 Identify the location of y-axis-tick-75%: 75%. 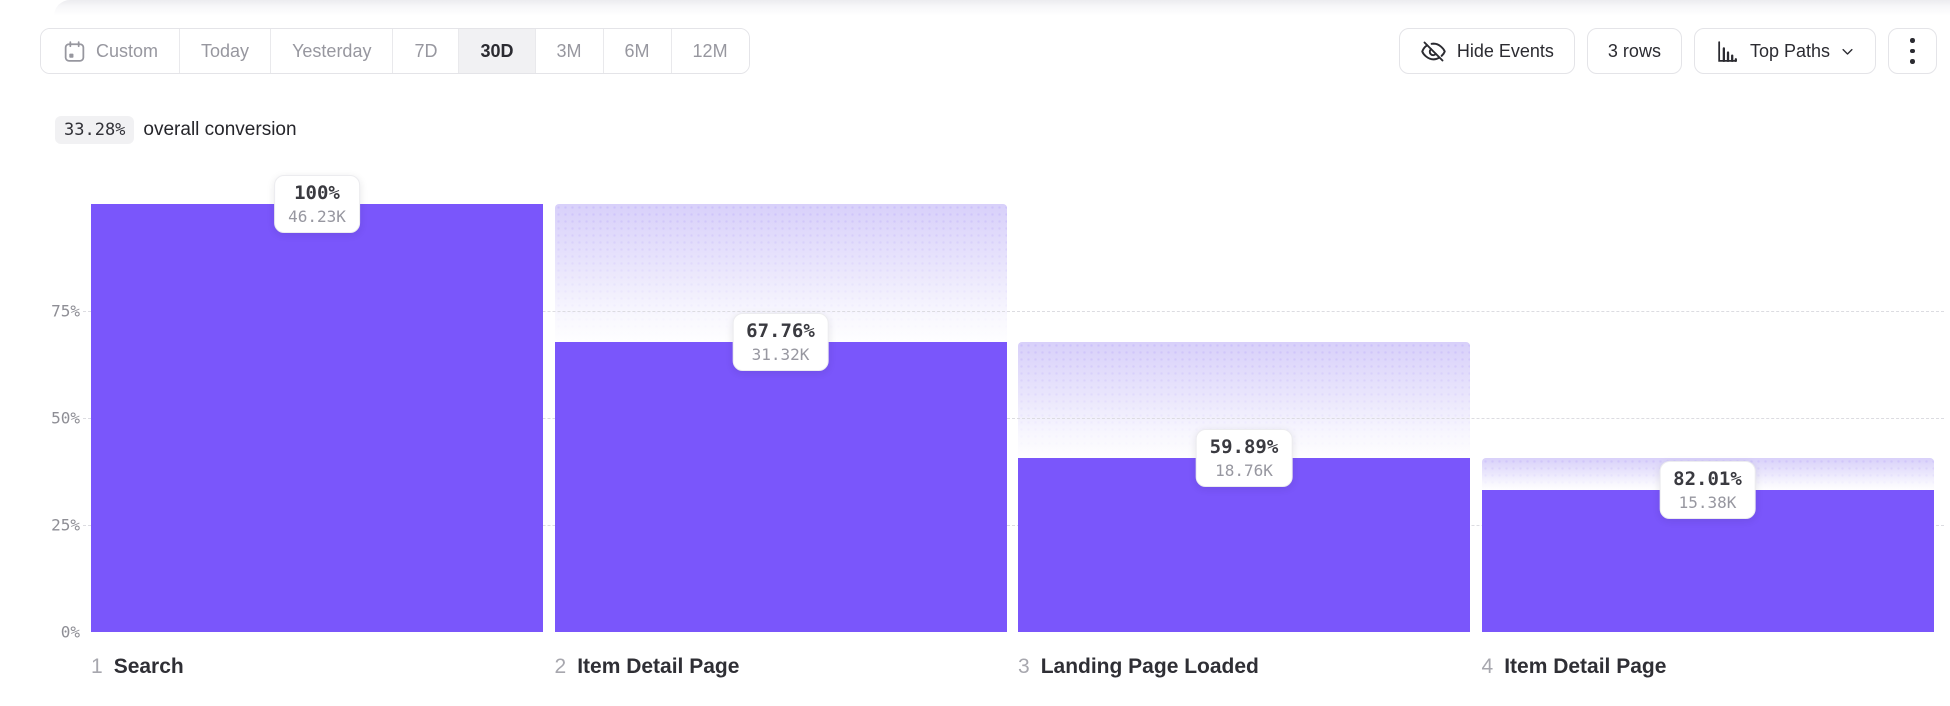
(65, 311).